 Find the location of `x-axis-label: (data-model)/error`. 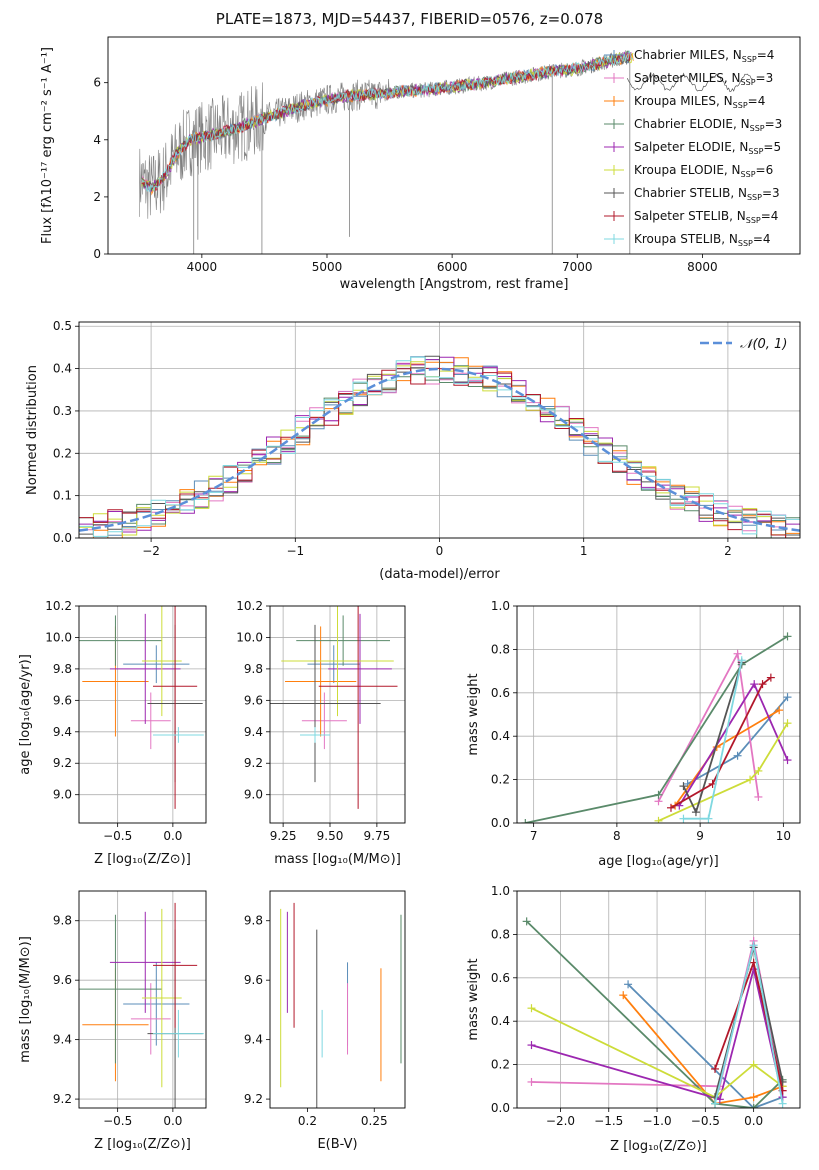

x-axis-label: (data-model)/error is located at coordinates (439, 574).